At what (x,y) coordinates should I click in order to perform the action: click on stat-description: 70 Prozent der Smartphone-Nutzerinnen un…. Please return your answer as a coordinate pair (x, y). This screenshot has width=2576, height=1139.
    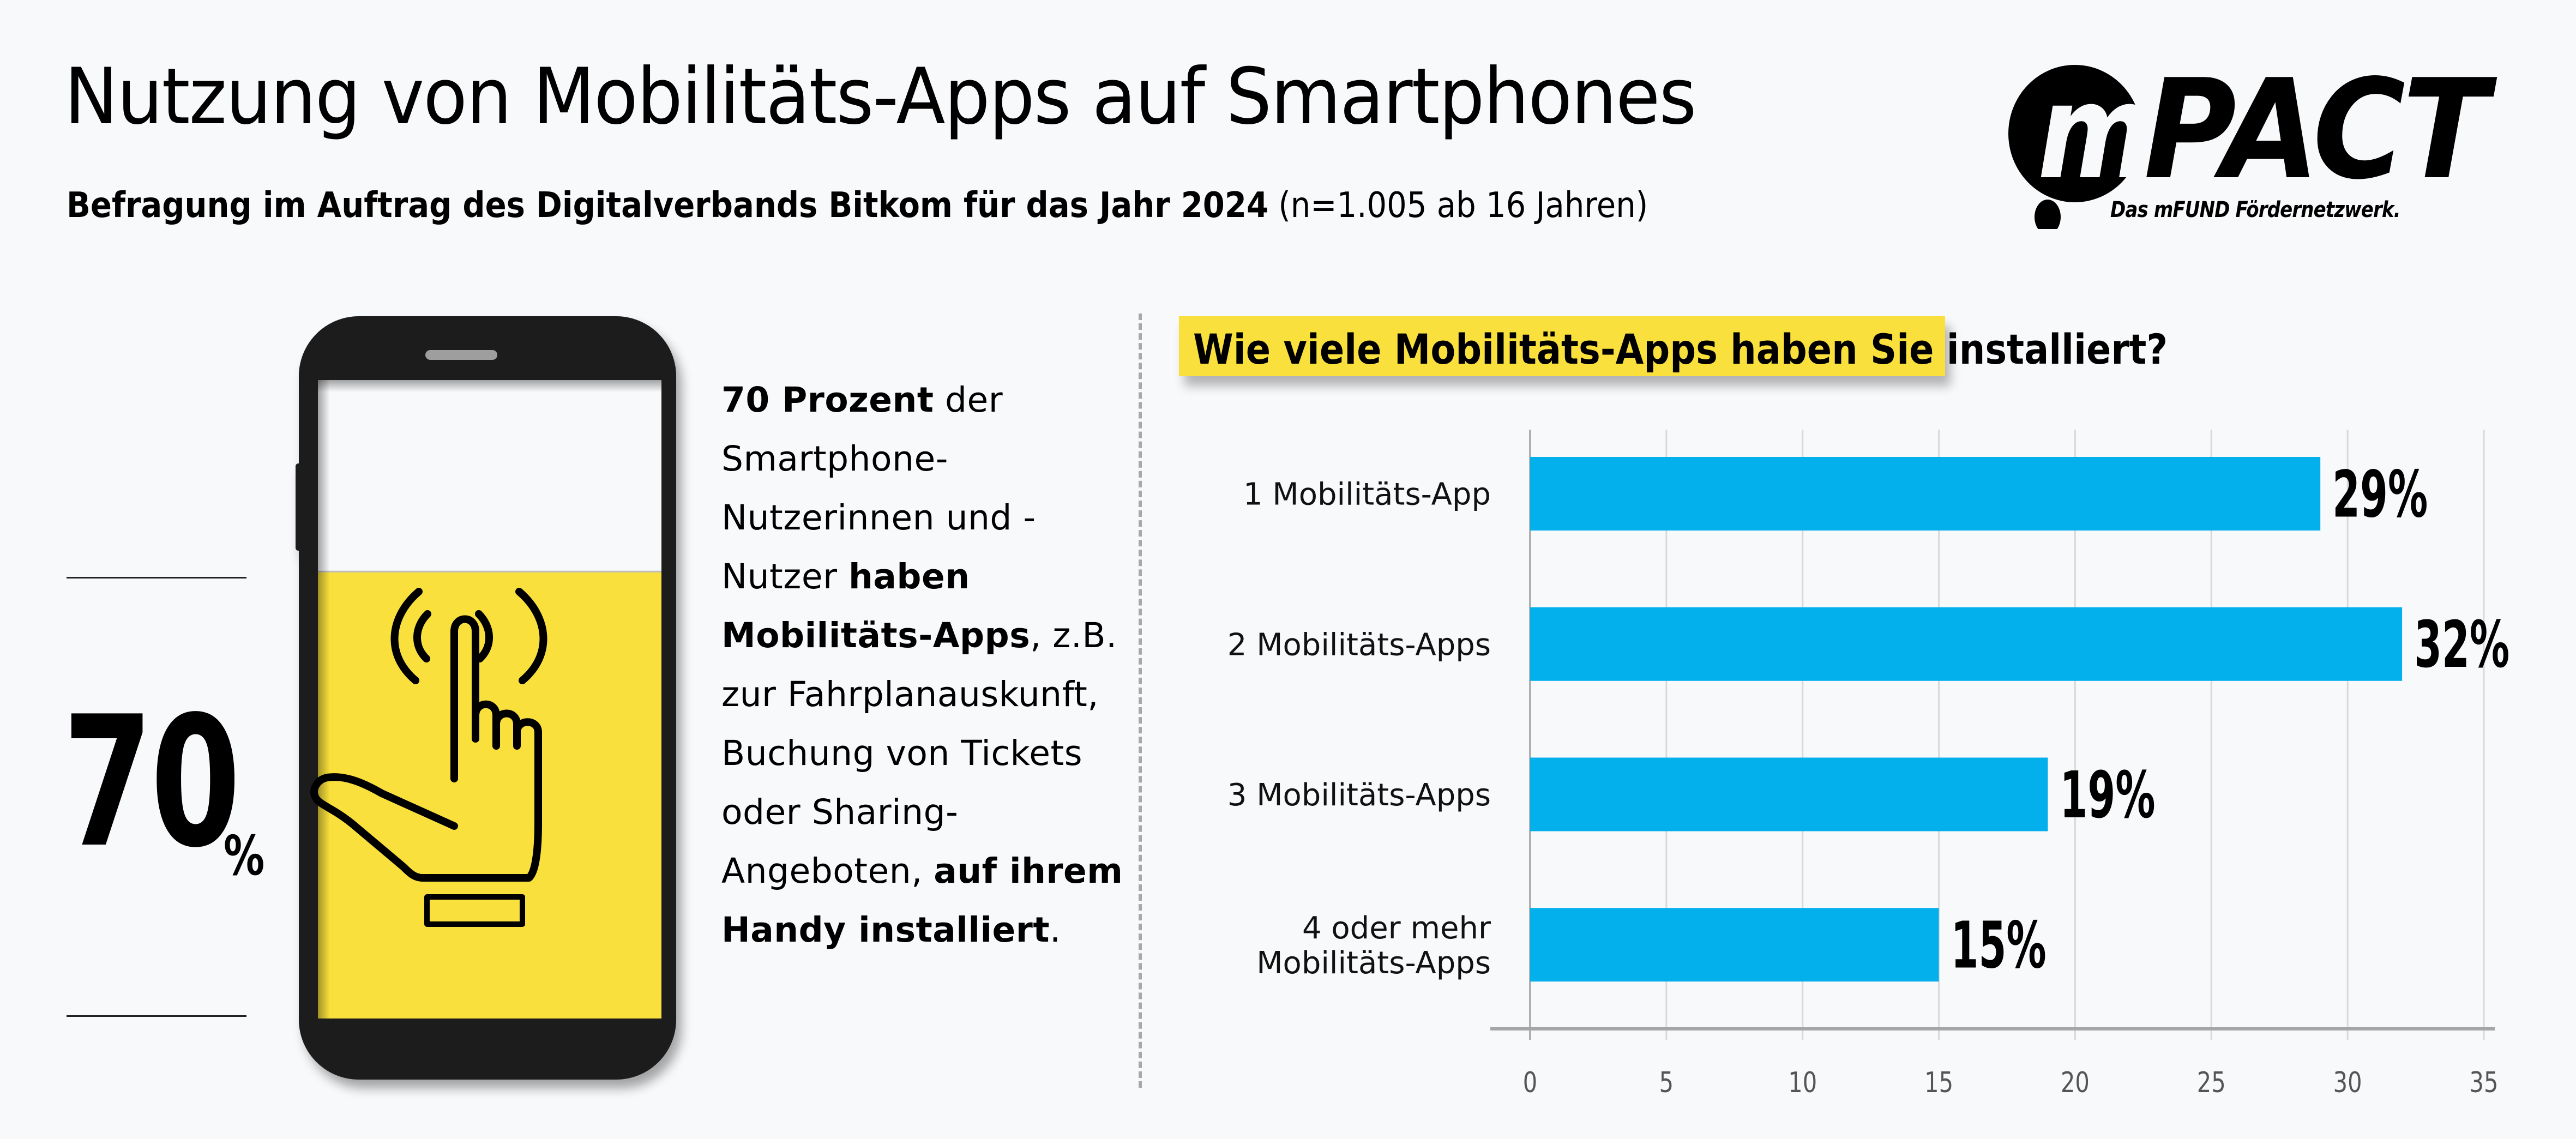
    Looking at the image, I should click on (923, 665).